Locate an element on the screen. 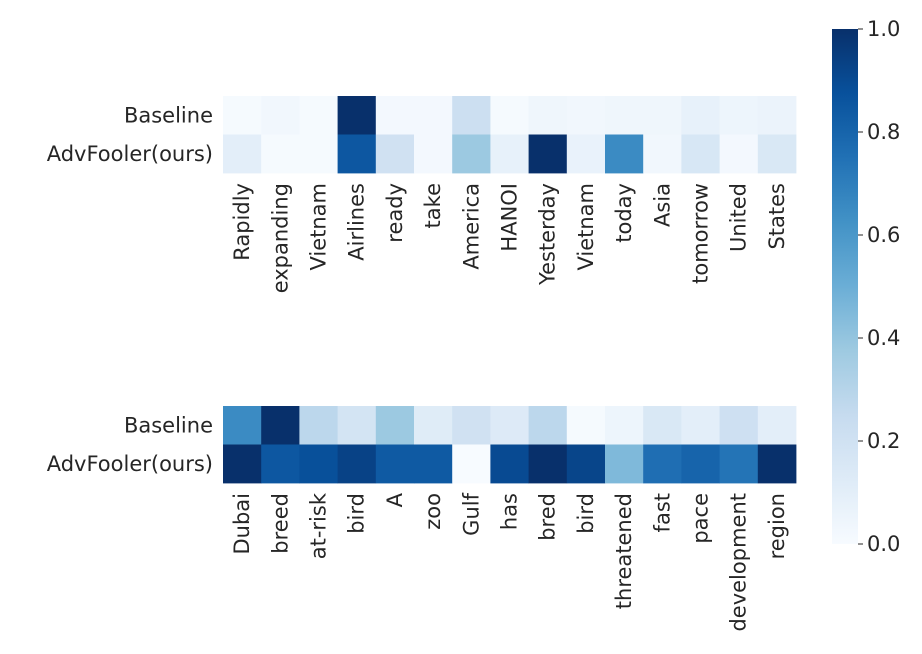 This screenshot has width=922, height=654. column-label: Gulf is located at coordinates (471, 513).